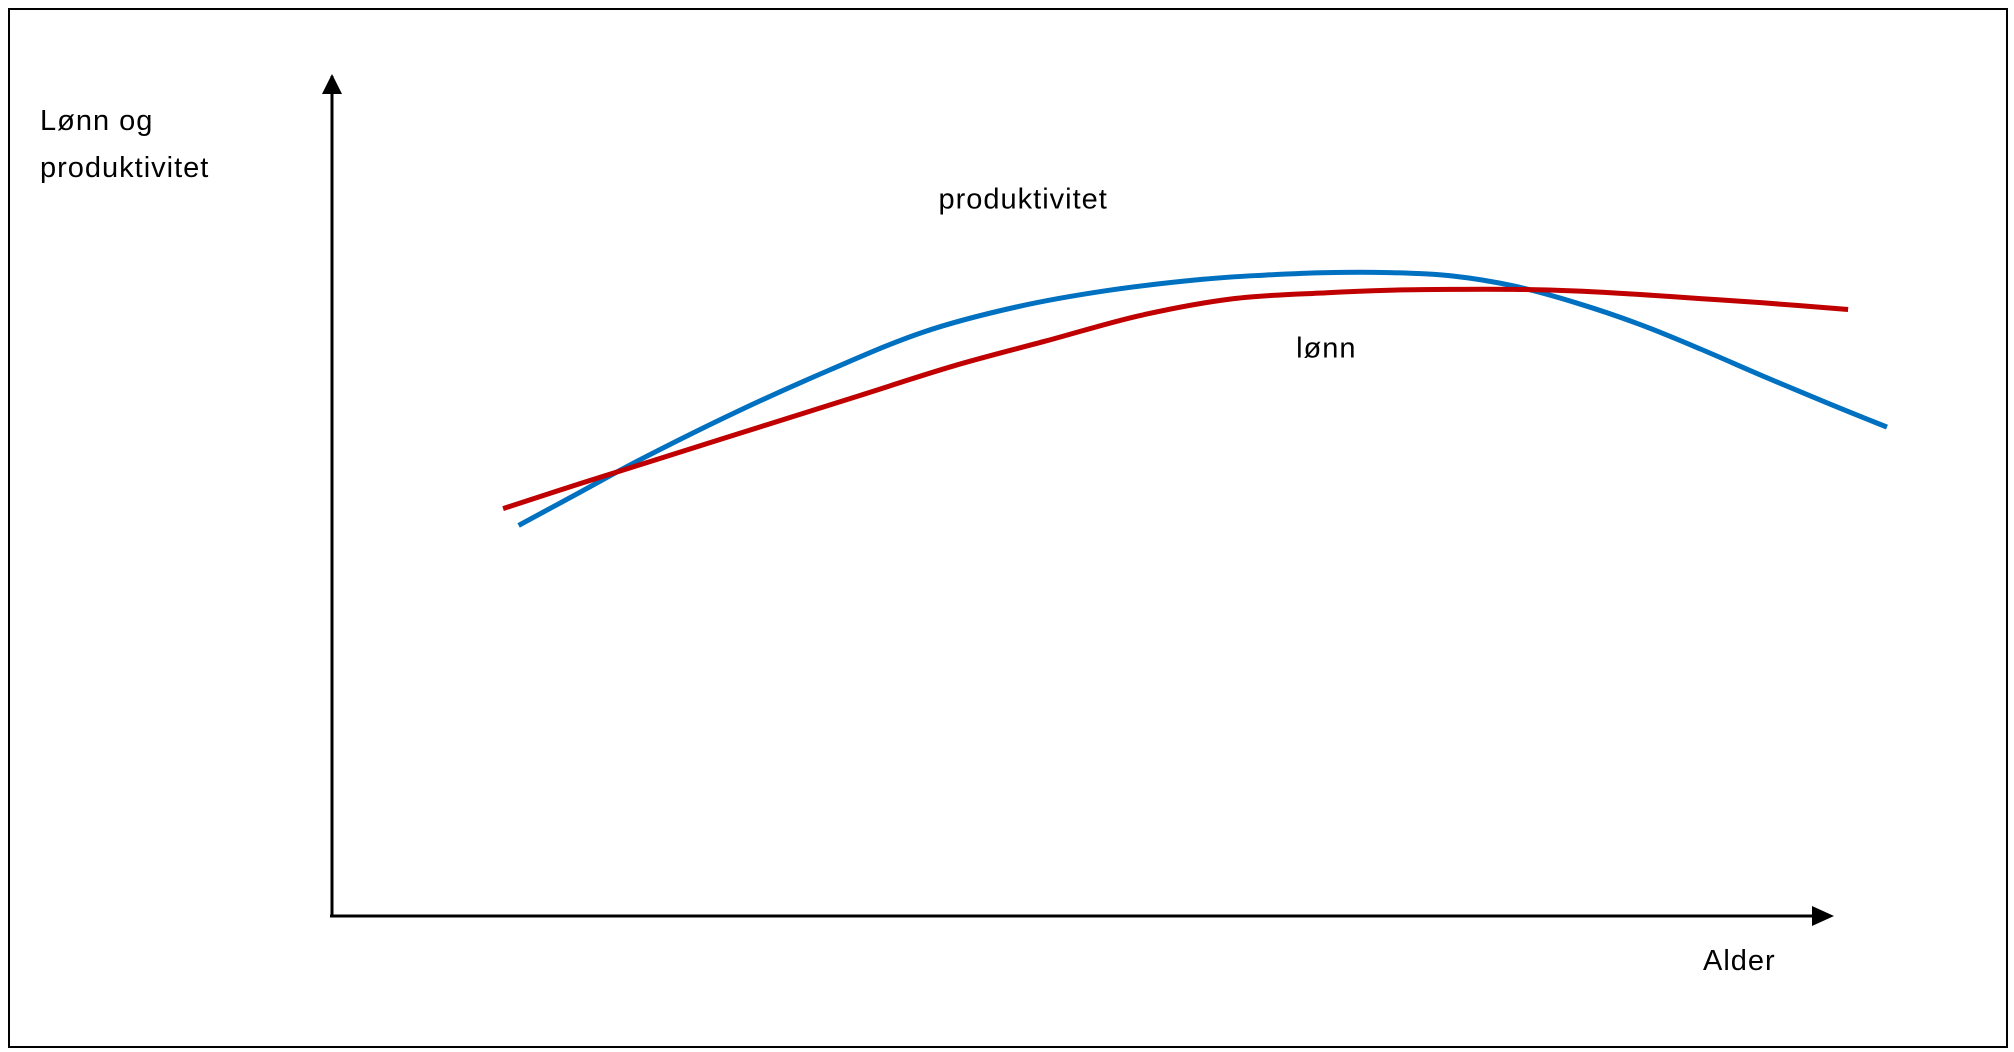 The width and height of the screenshot is (2014, 1052). Describe the element at coordinates (332, 84) in the screenshot. I see `y-axis-arrow` at that location.